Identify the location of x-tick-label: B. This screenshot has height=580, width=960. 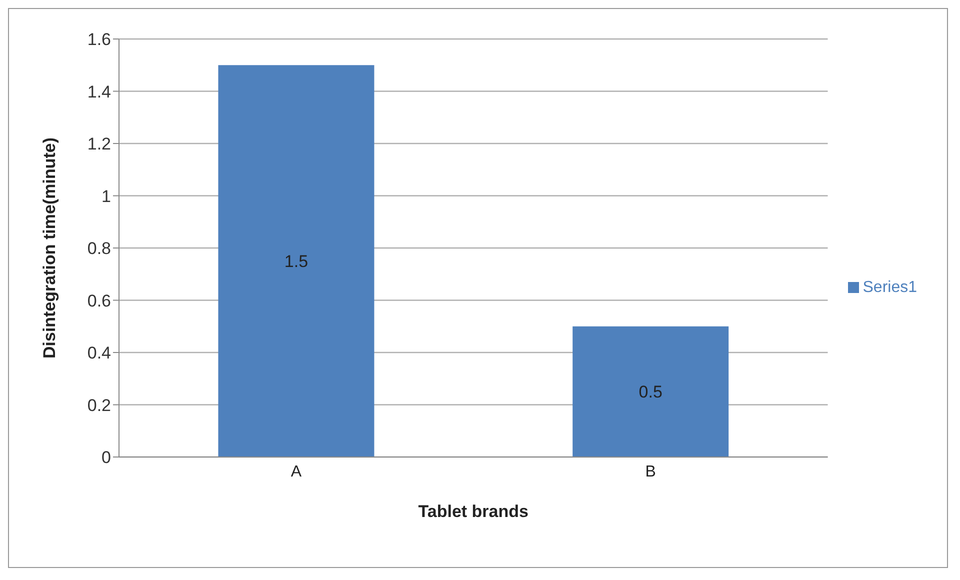
(650, 471).